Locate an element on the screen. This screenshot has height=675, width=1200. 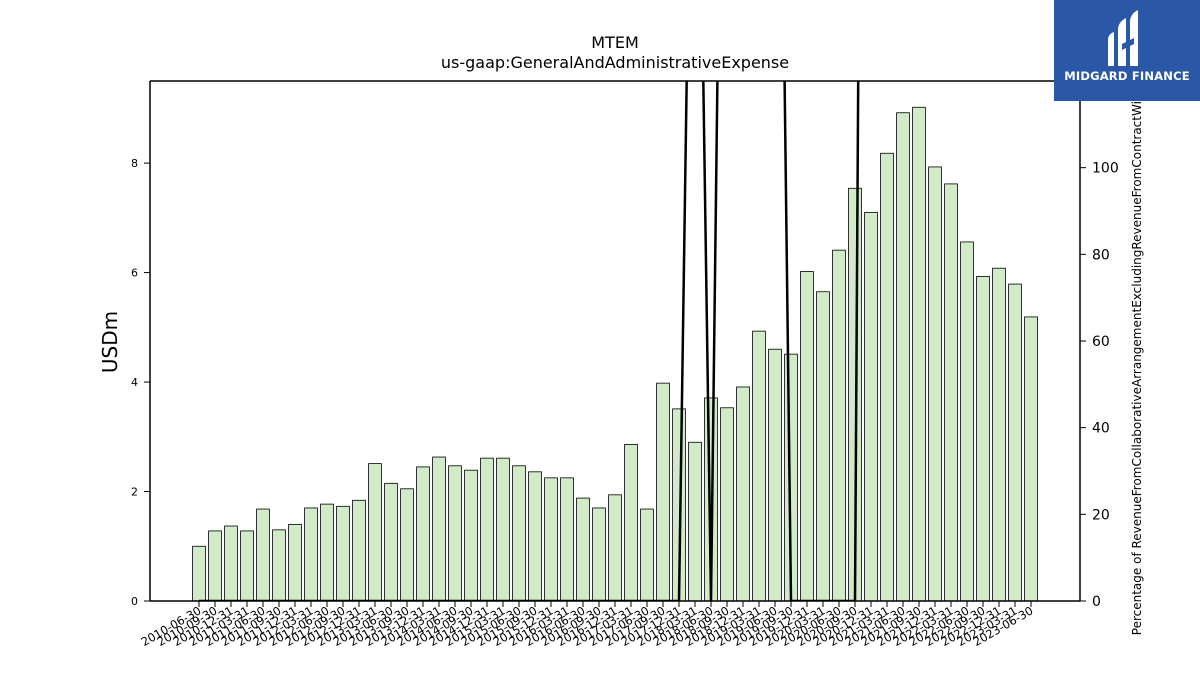
brand-logo: MIDGARD FINANCE is located at coordinates (1127, 50).